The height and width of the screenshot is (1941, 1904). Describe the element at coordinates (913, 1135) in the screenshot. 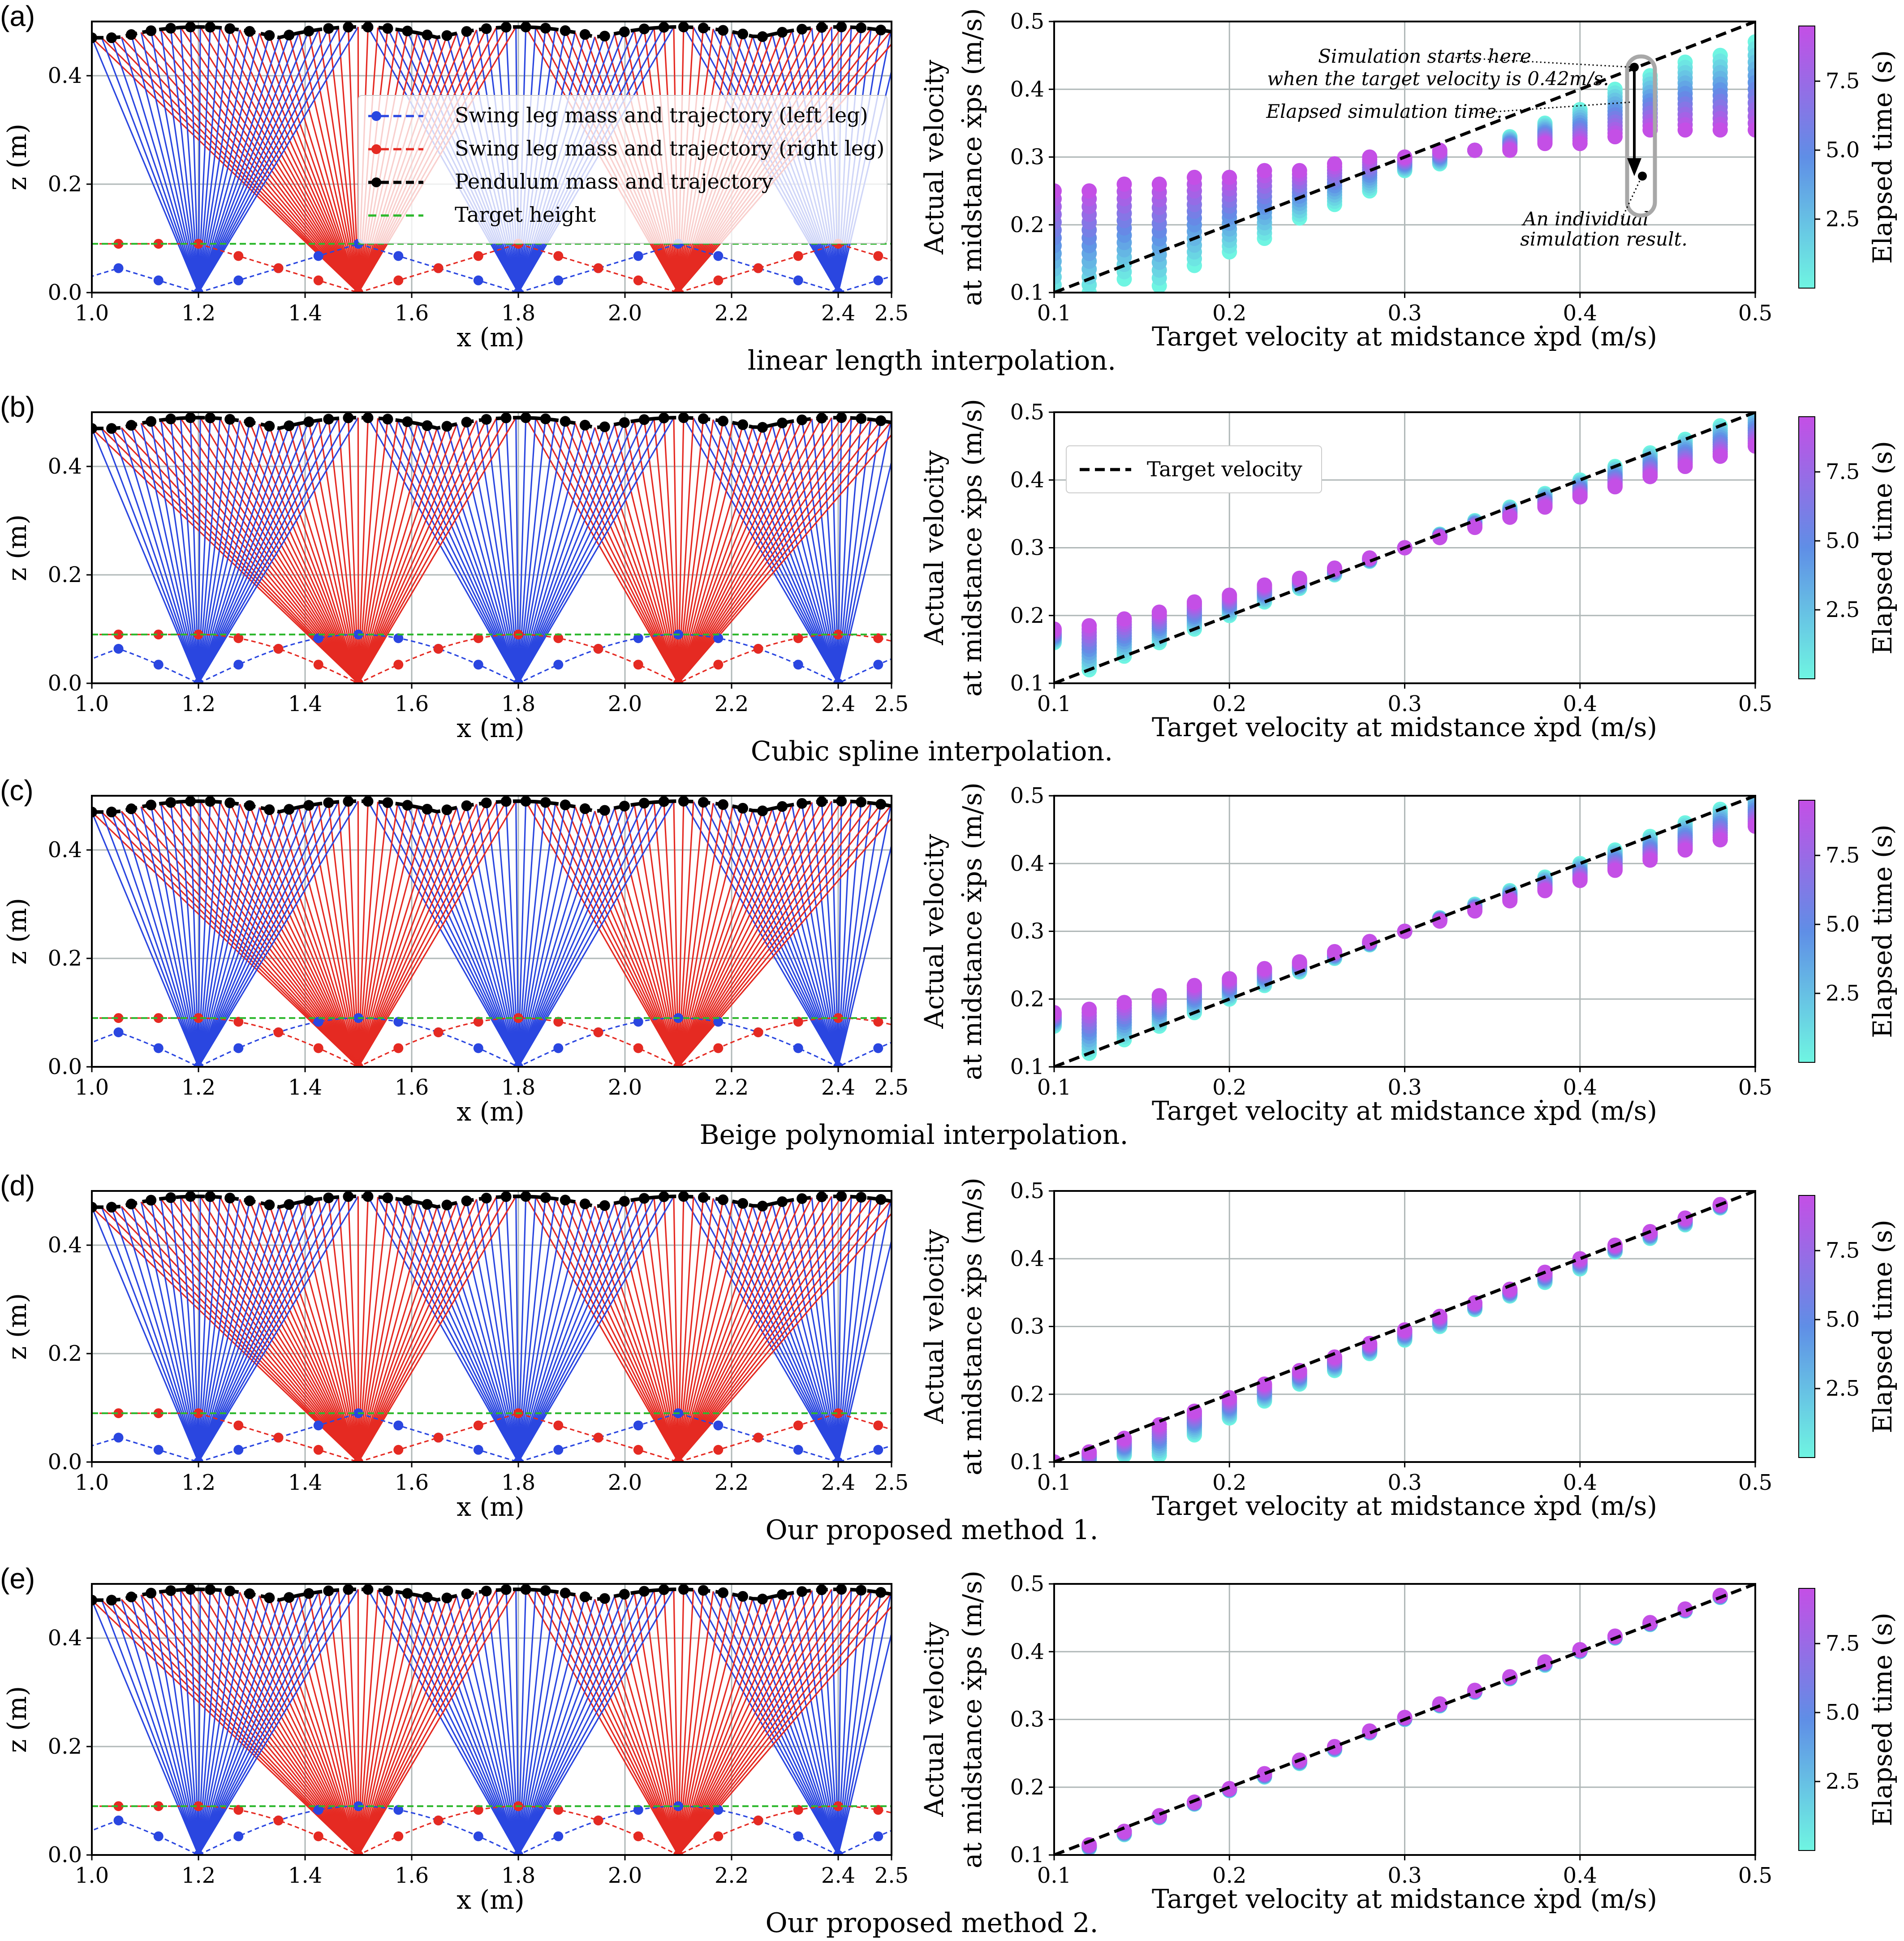

I see `panel-caption-c: Beige polynomial interpolation.` at that location.